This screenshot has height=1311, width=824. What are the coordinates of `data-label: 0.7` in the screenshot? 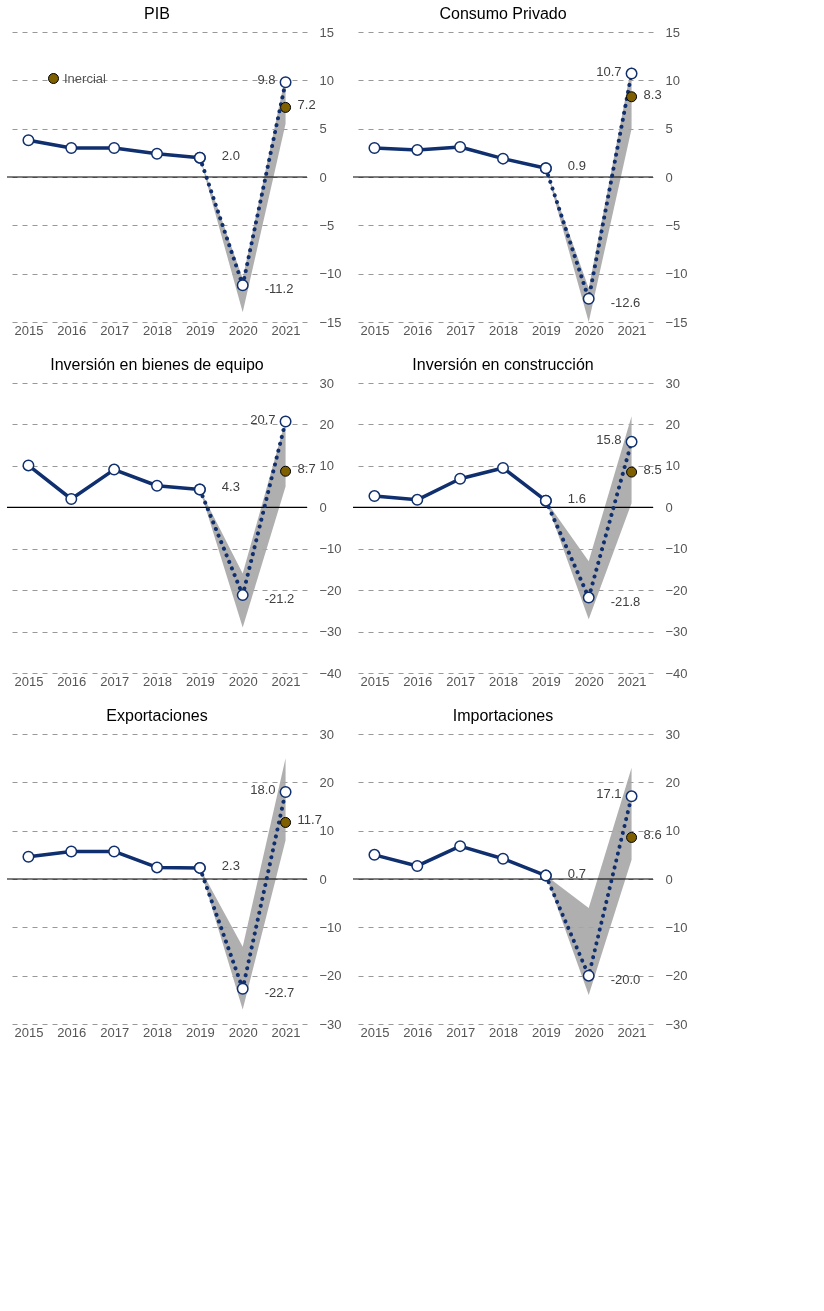 It's located at (576, 873).